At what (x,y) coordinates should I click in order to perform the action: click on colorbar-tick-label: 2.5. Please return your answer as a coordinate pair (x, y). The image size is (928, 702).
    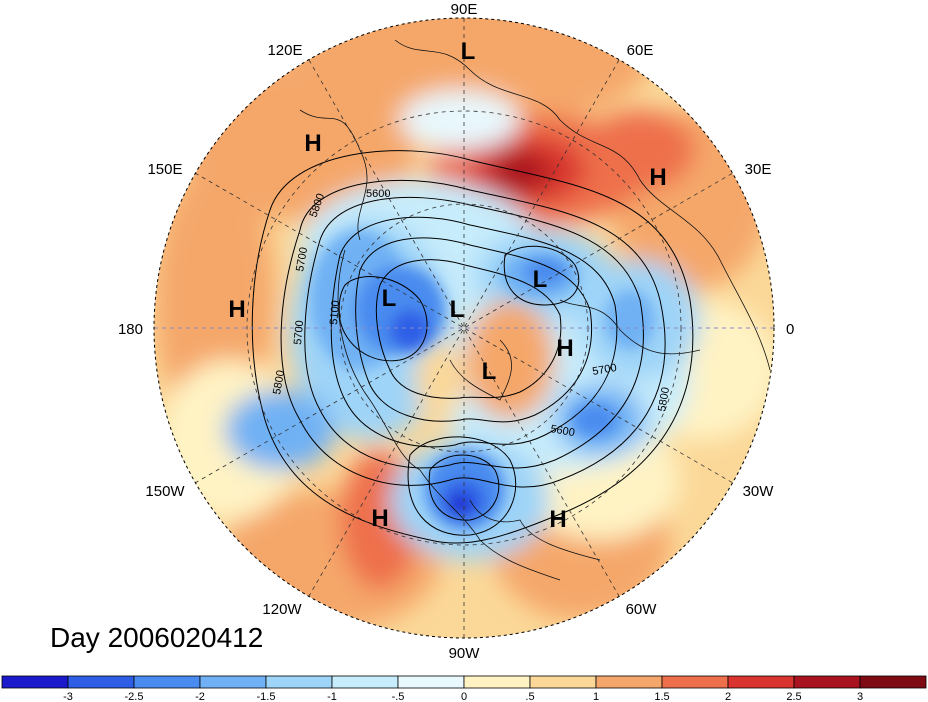
    Looking at the image, I should click on (793, 696).